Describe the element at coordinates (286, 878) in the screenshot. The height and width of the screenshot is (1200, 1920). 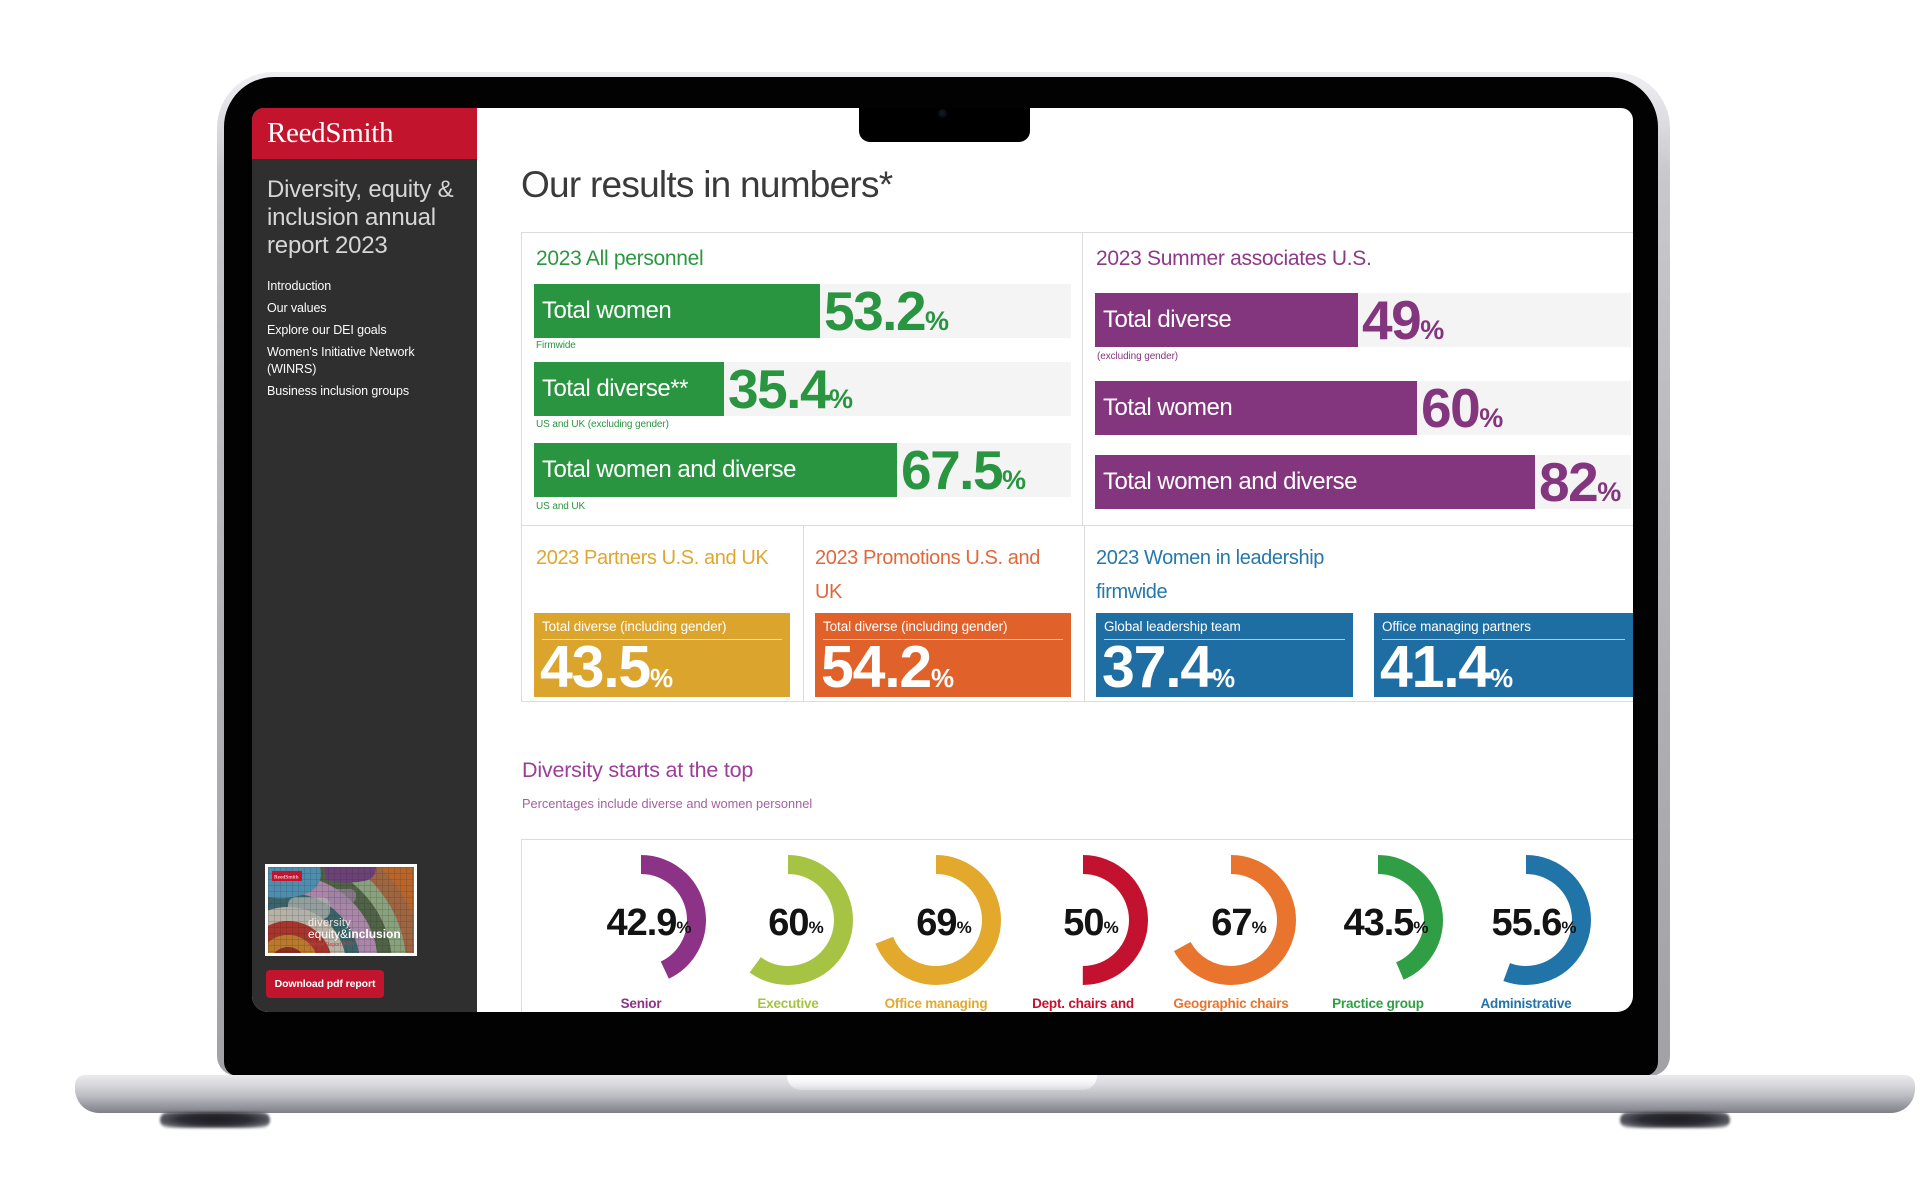
I see `svg-text: ReedSmith` at that location.